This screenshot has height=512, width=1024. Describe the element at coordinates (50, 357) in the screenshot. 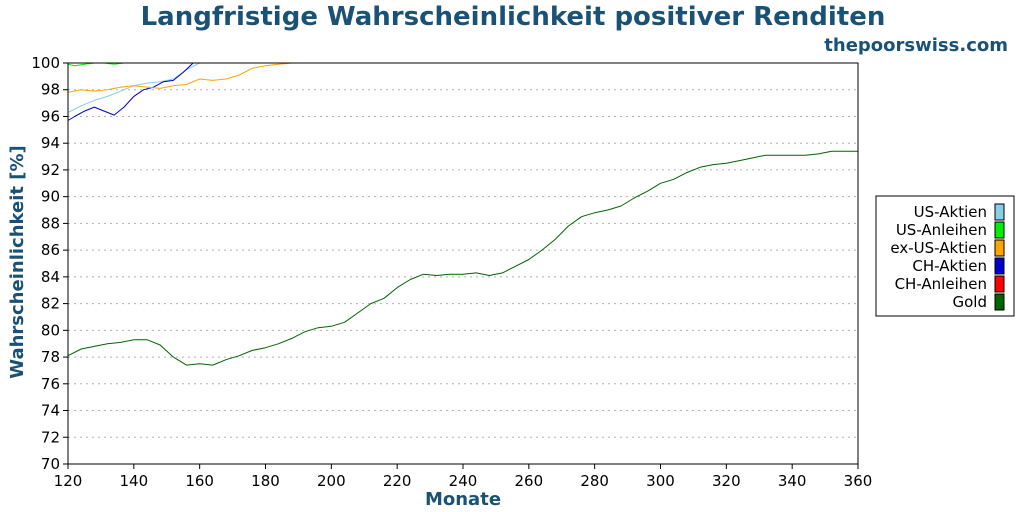

I see `y-tick-label: 78` at that location.